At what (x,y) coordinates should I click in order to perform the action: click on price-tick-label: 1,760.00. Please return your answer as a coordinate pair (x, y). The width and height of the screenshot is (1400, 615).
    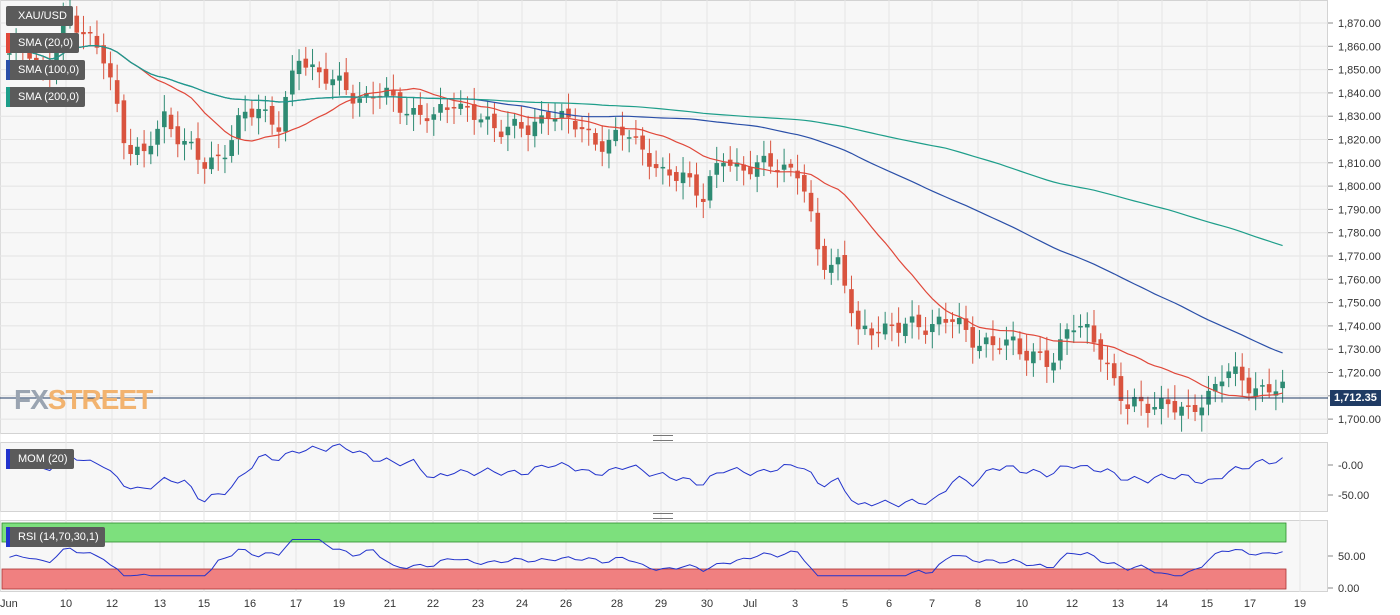
    Looking at the image, I should click on (1359, 280).